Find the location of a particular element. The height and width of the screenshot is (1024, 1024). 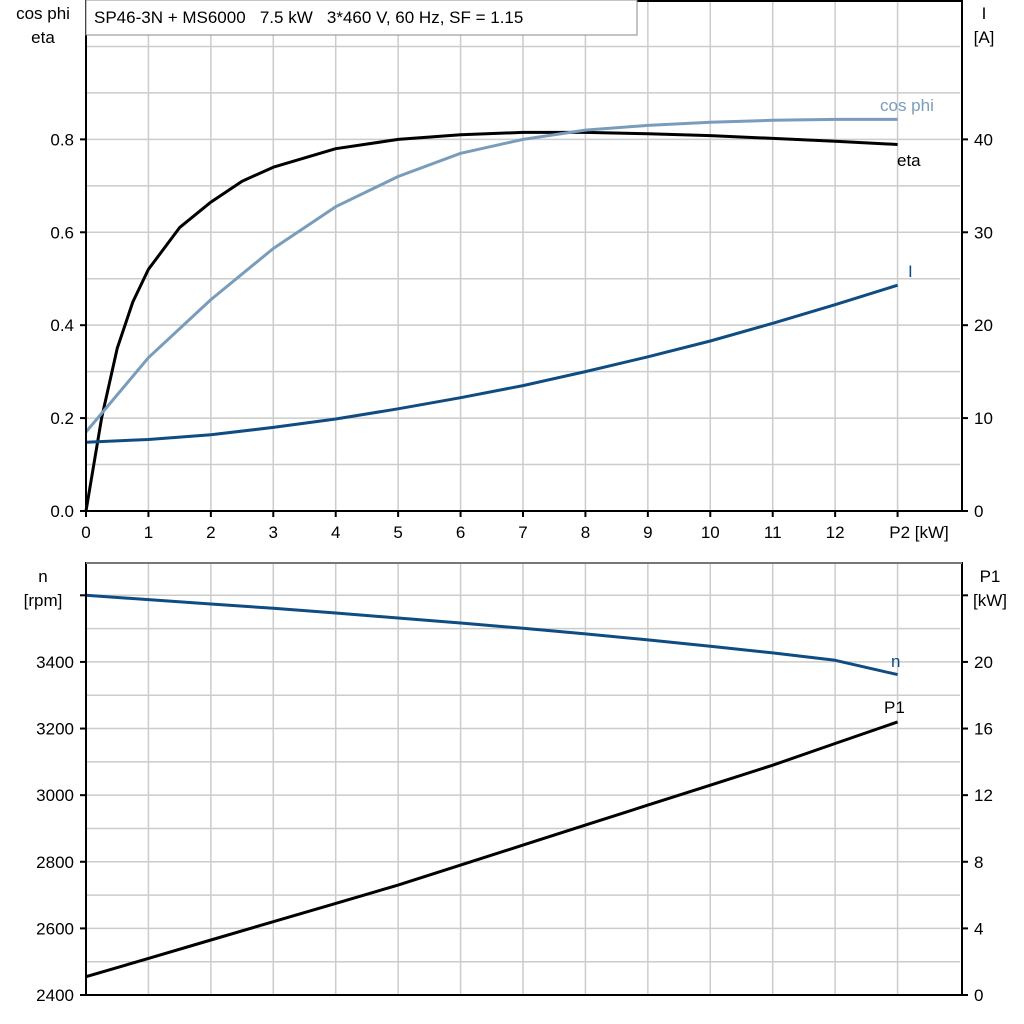

y-right-tick-label: 8 is located at coordinates (978, 862).